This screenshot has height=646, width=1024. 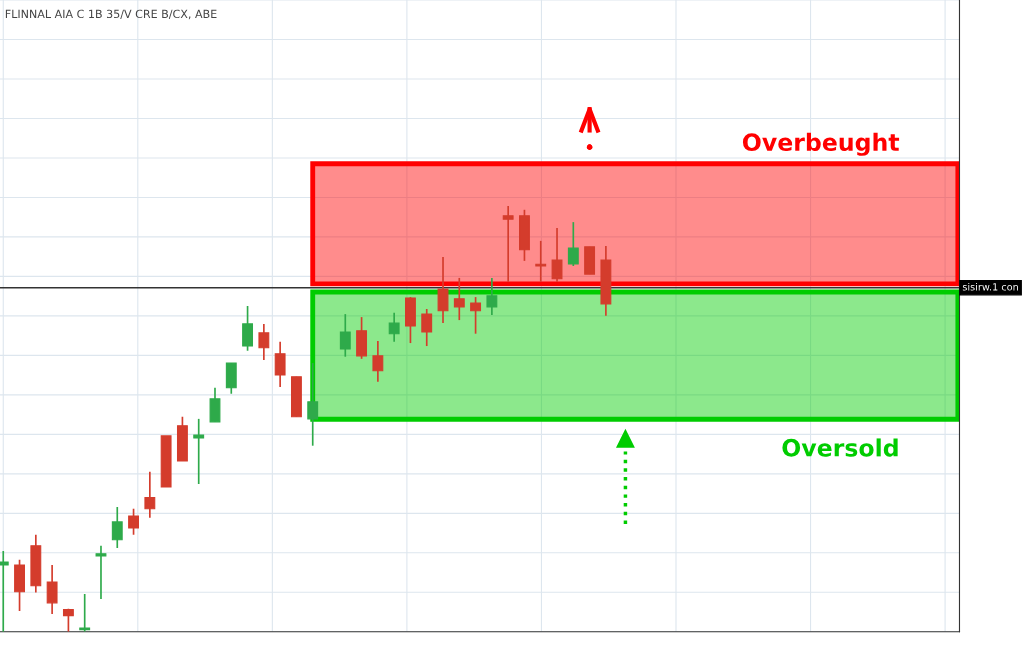 I want to click on chart-title: FLINNAL AIA C 1B 35/V CRE B/CX, ABE, so click(x=111, y=14).